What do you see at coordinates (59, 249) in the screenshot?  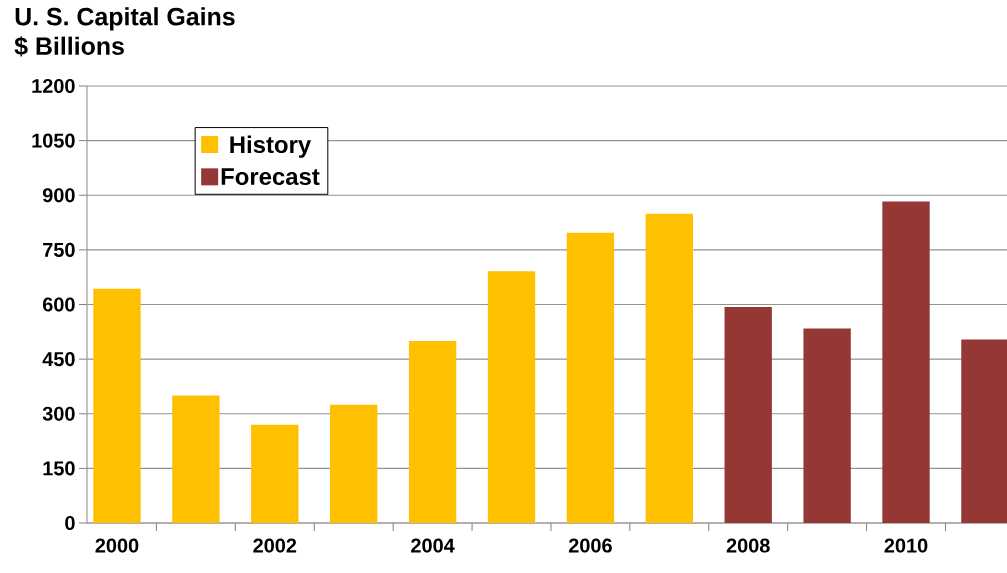 I see `y-tick-label: 750` at bounding box center [59, 249].